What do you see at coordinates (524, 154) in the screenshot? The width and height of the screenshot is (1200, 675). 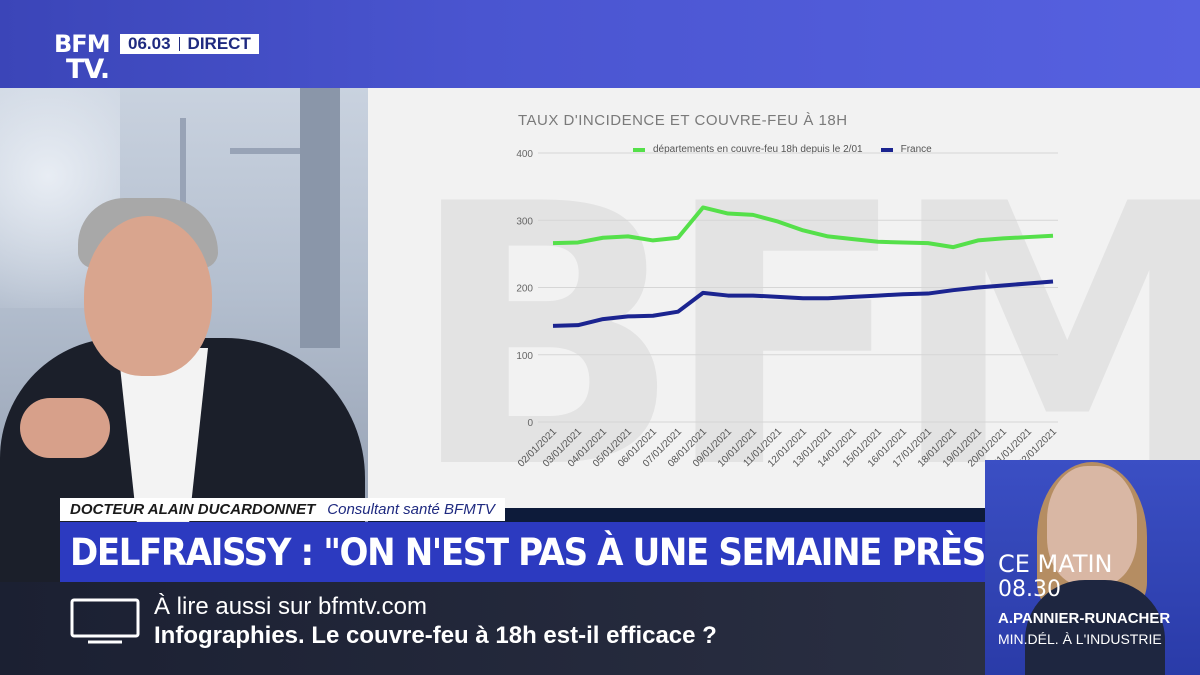 I see `y-tick-label: 400` at bounding box center [524, 154].